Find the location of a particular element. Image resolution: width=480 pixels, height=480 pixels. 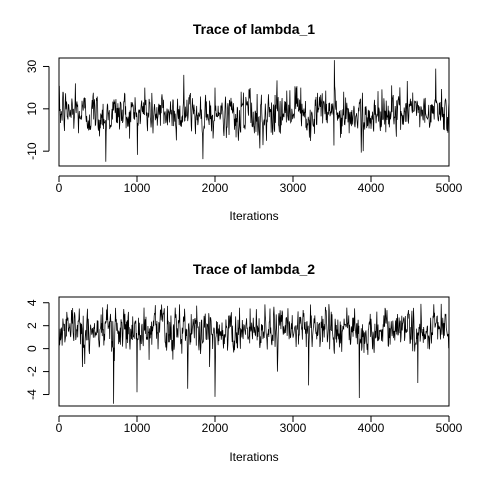

panel-1-y-tick-label: -10 is located at coordinates (32, 151).